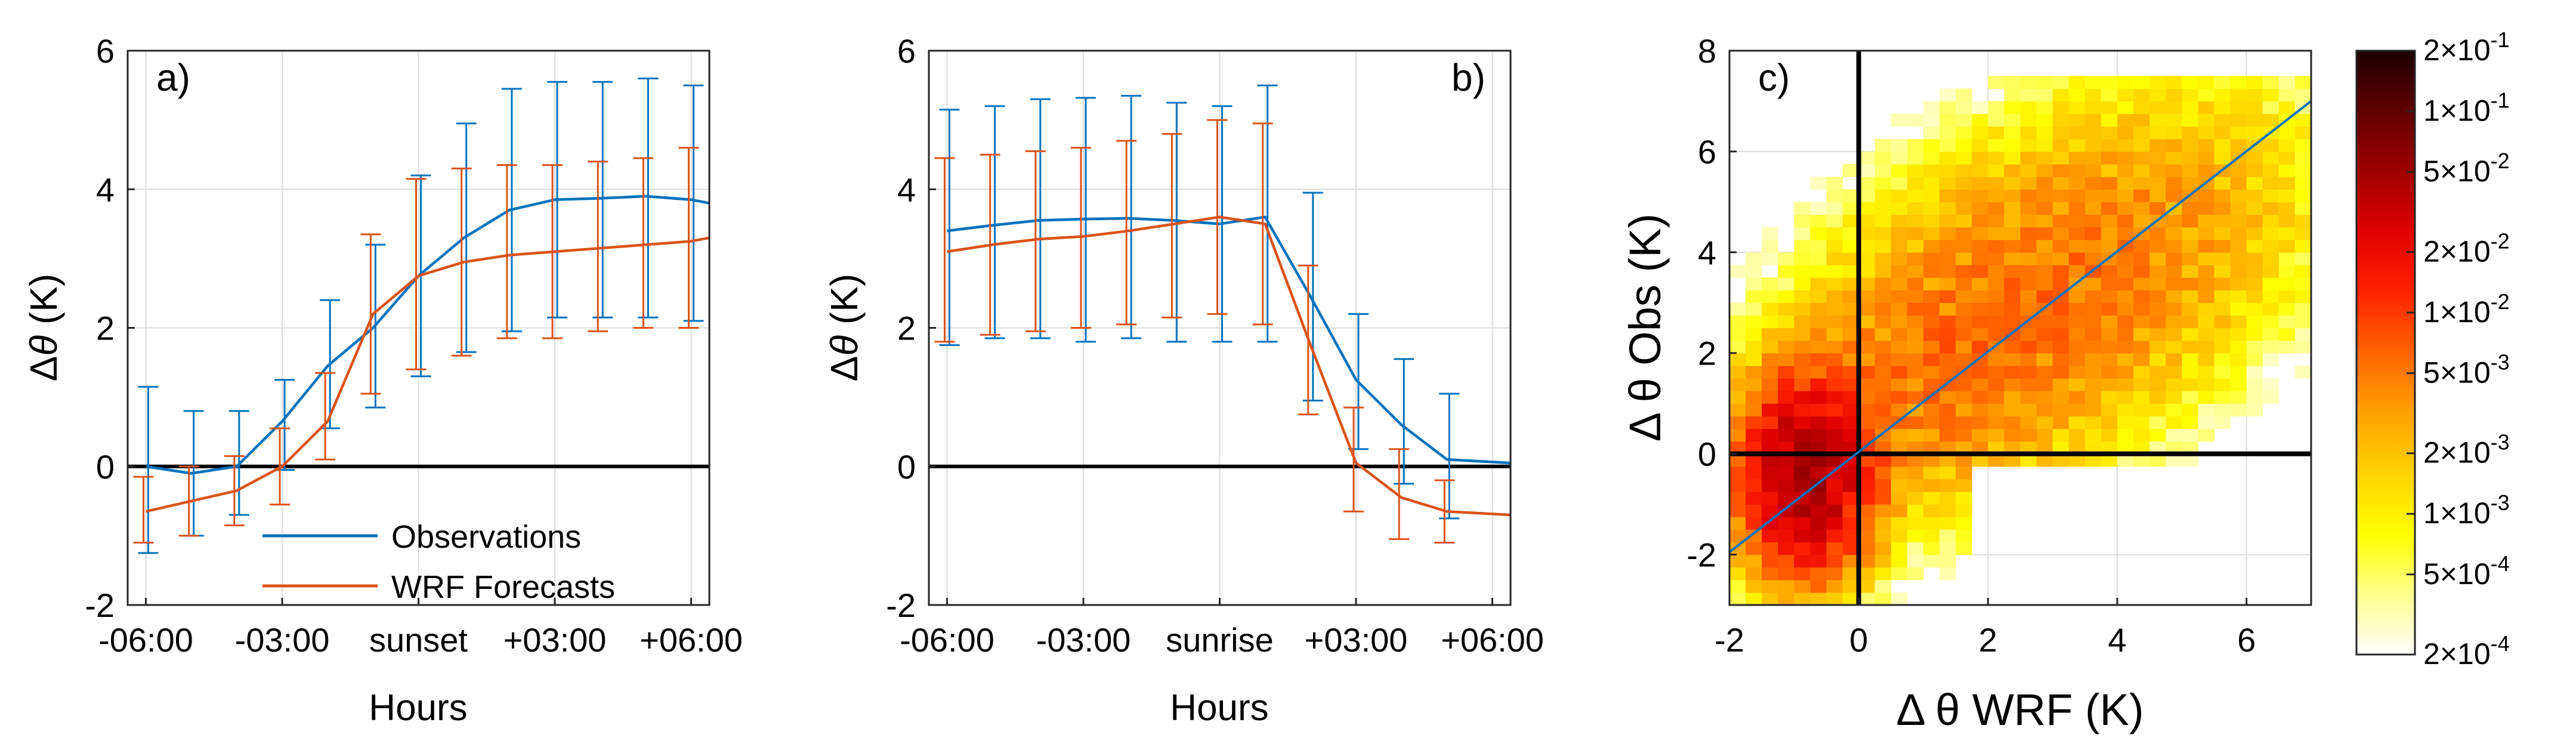 The height and width of the screenshot is (747, 2576). What do you see at coordinates (555, 640) in the screenshot?
I see `panel-a-xtick-label: +03:00` at bounding box center [555, 640].